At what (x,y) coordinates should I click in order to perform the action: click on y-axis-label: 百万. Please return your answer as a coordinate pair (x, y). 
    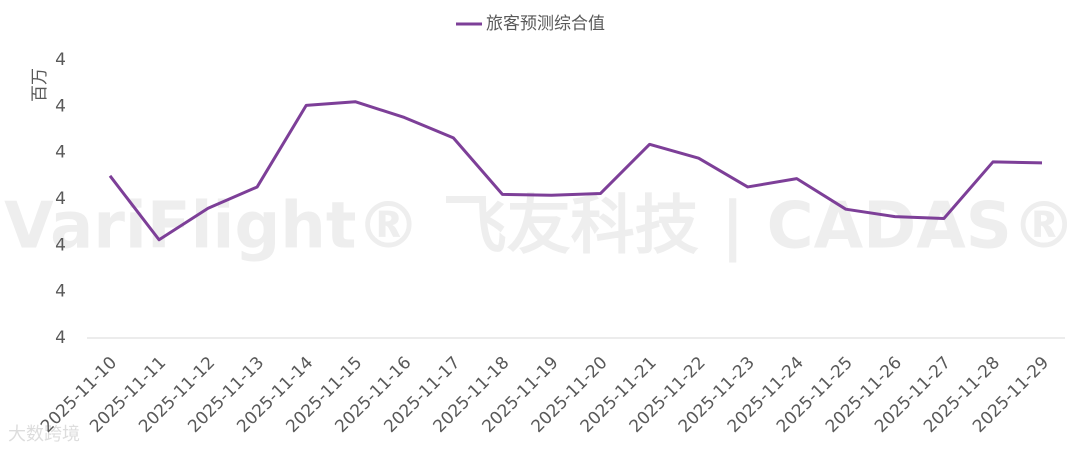
    Looking at the image, I should click on (40, 85).